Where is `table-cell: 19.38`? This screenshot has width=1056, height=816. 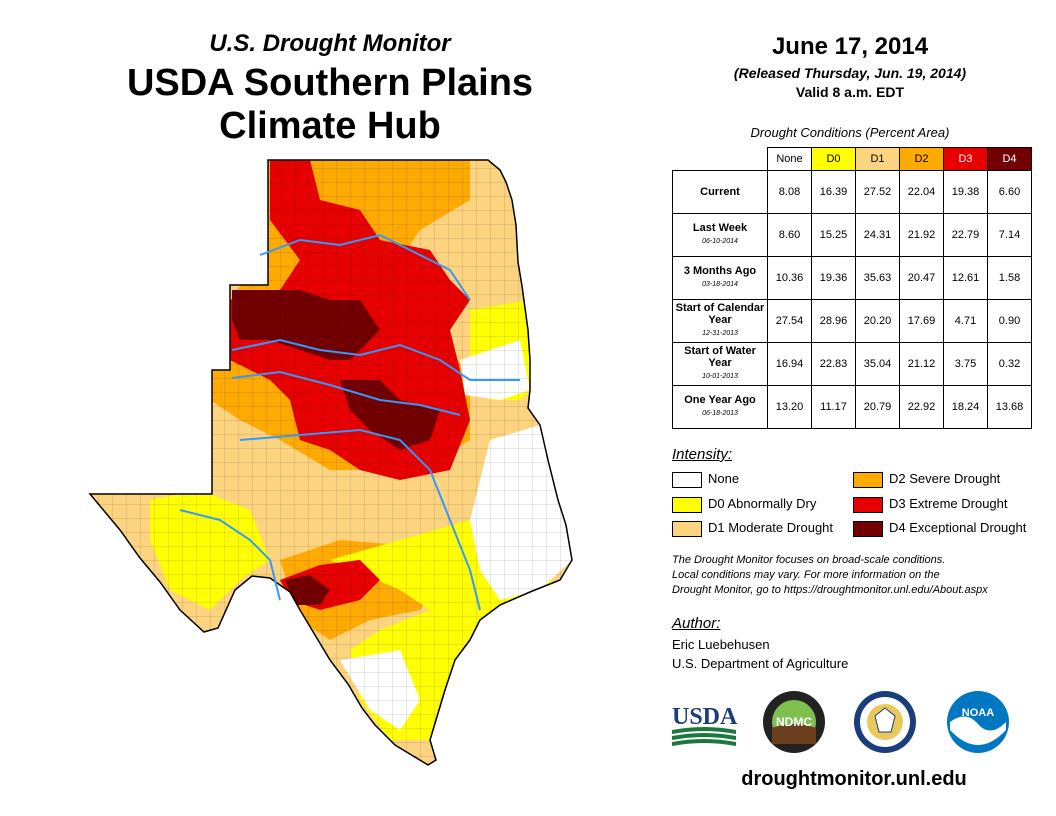
table-cell: 19.38 is located at coordinates (965, 192).